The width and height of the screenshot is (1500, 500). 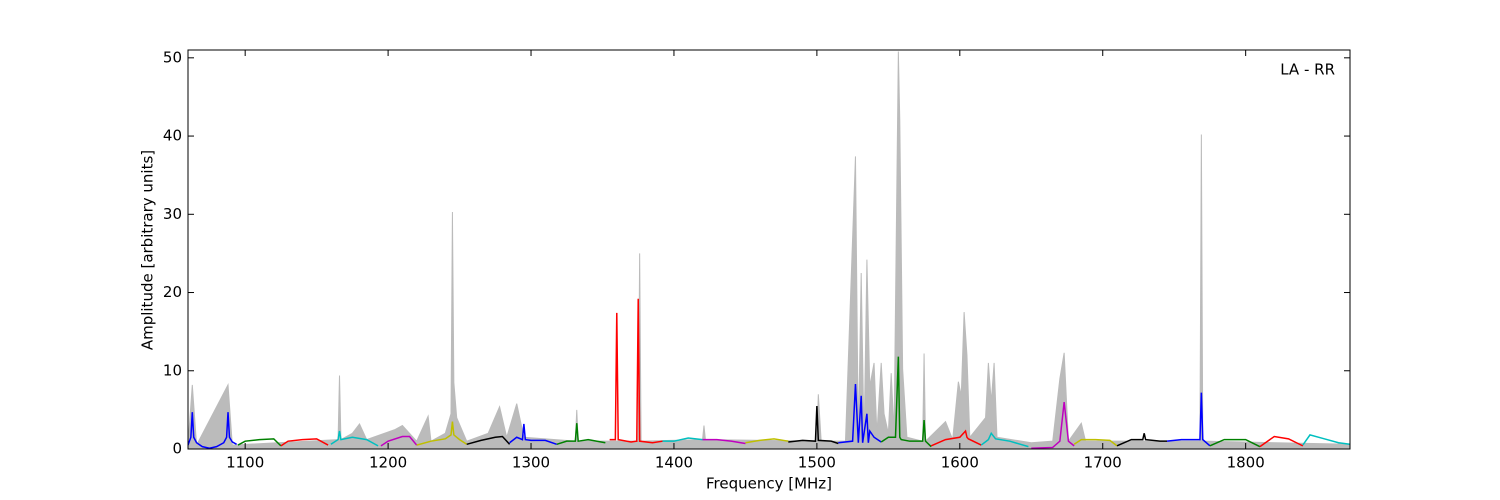 What do you see at coordinates (172, 57) in the screenshot?
I see `y-tick-label: 50` at bounding box center [172, 57].